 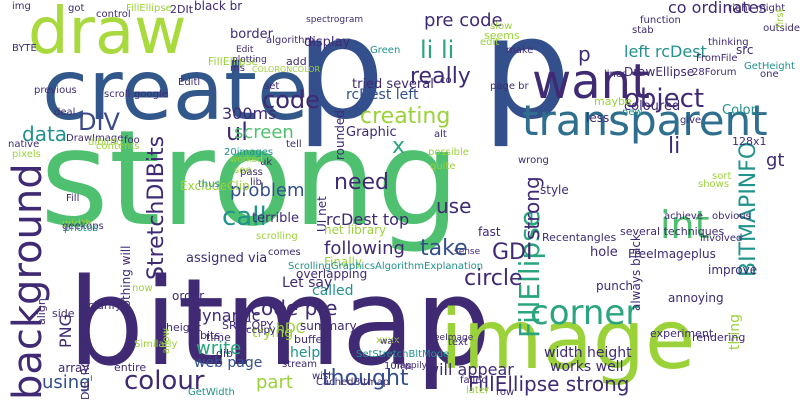 What do you see at coordinates (274, 382) in the screenshot?
I see `word-part: part` at bounding box center [274, 382].